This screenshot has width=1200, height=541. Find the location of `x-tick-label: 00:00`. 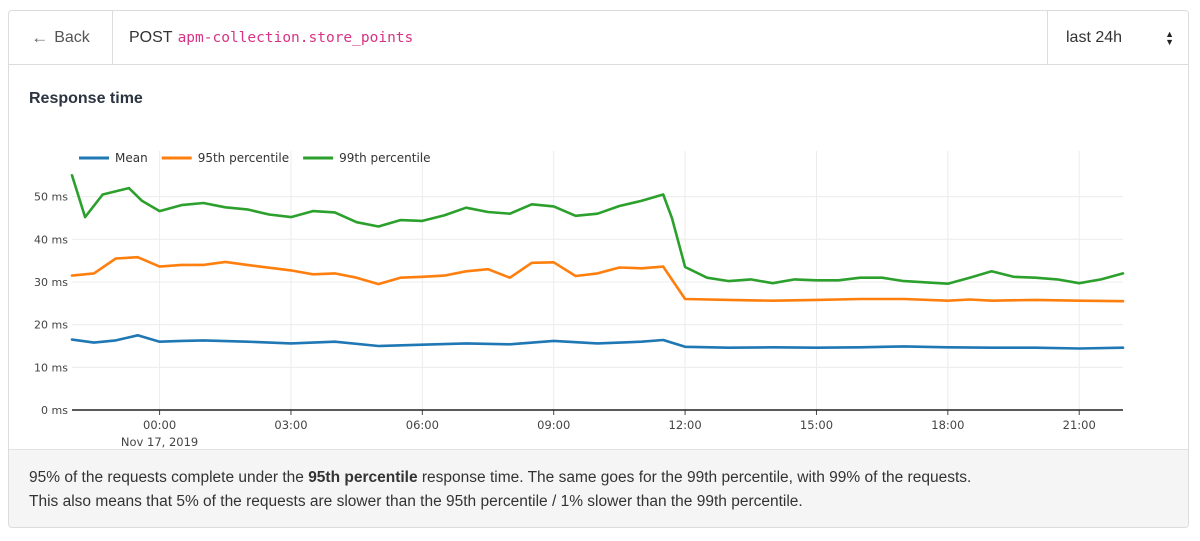

x-tick-label: 00:00 is located at coordinates (159, 425).